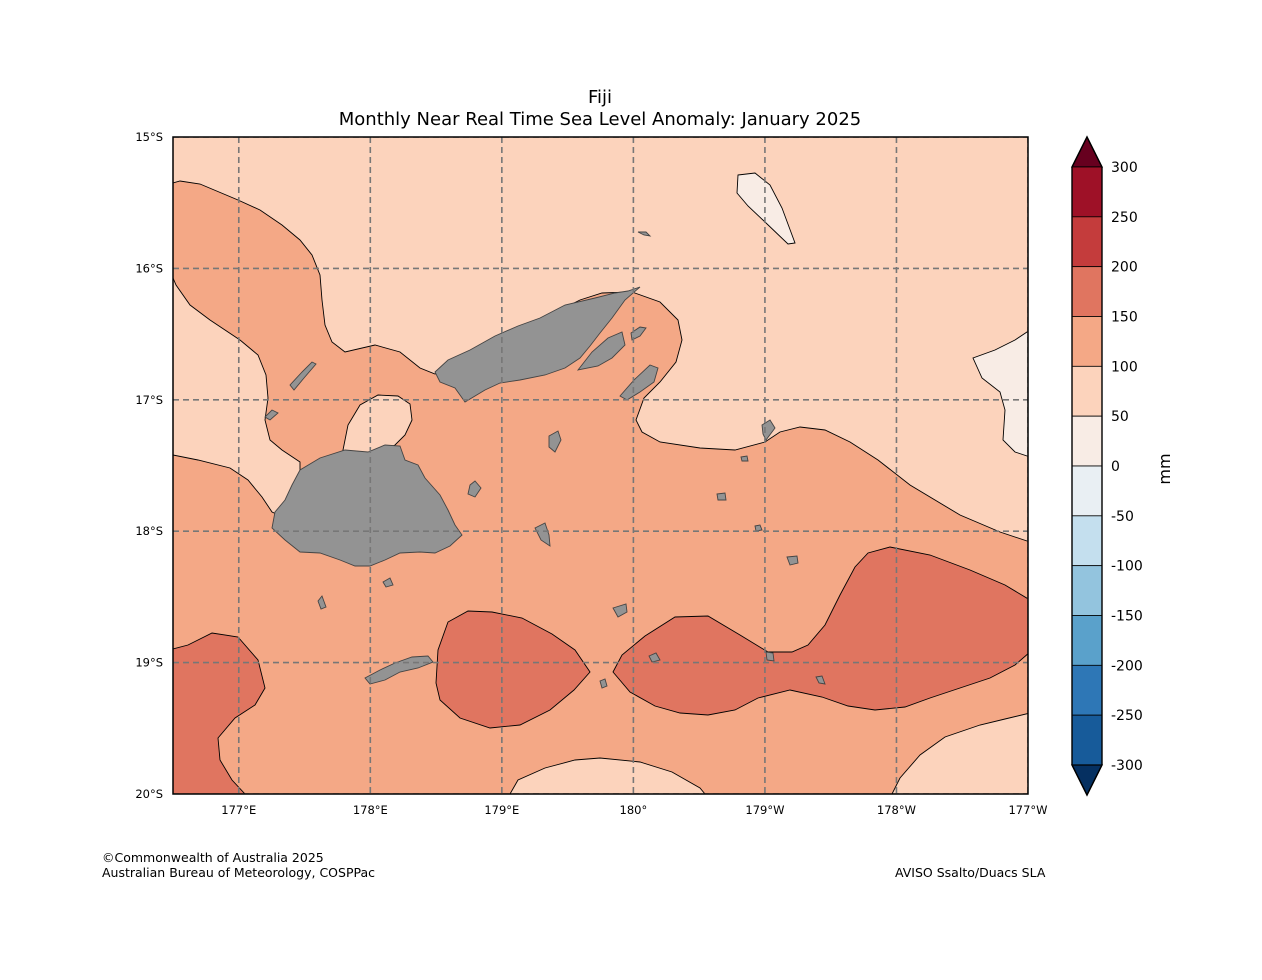 The width and height of the screenshot is (1262, 980). Describe the element at coordinates (537, 344) in the screenshot. I see `vanua-levu-island` at that location.